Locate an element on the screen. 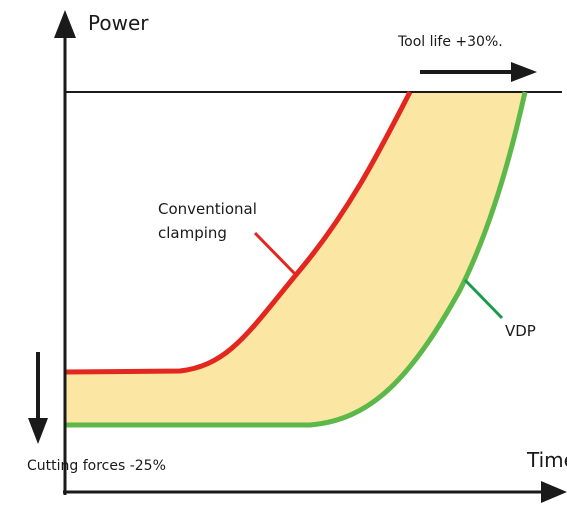 Image resolution: width=567 pixels, height=506 pixels. forces-arrowhead is located at coordinates (38, 431).